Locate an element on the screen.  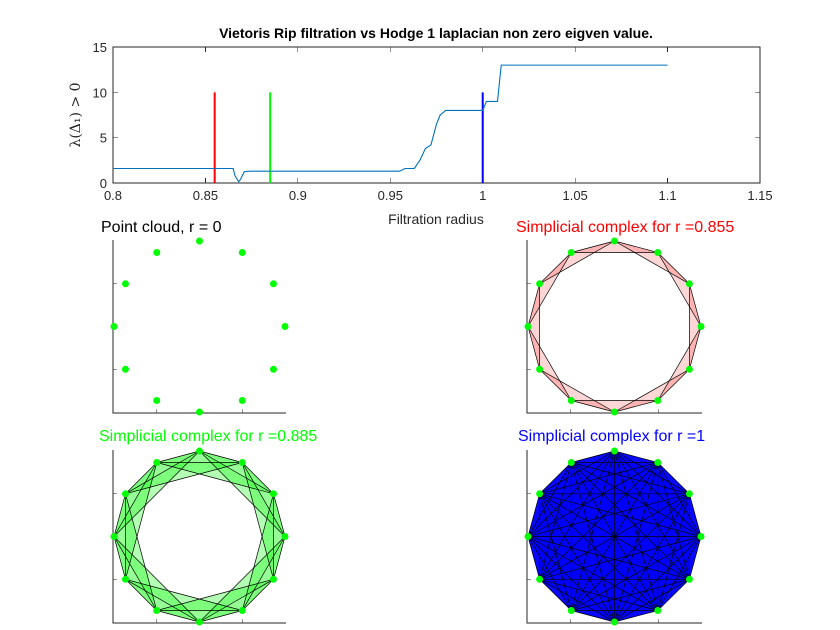
y-axis-label: λ(Δ₁) > 0 is located at coordinates (76, 114).